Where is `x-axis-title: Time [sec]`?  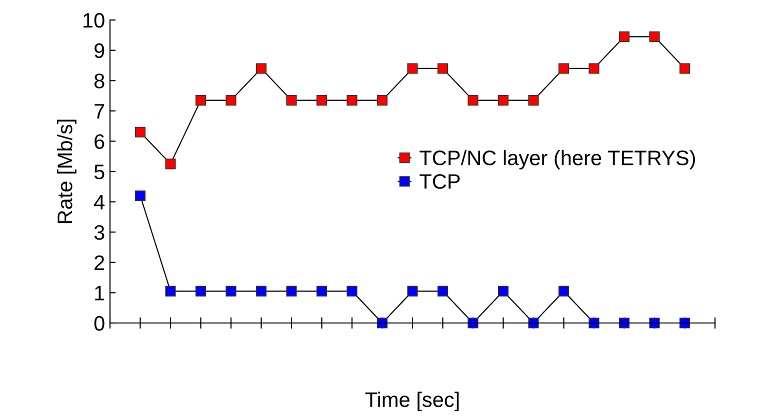
x-axis-title: Time [sec] is located at coordinates (412, 402).